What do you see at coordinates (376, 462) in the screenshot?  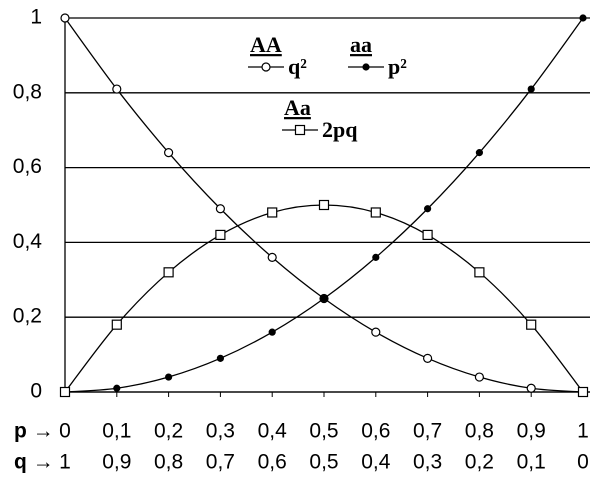 I see `x2-tick-label: 0,4` at bounding box center [376, 462].